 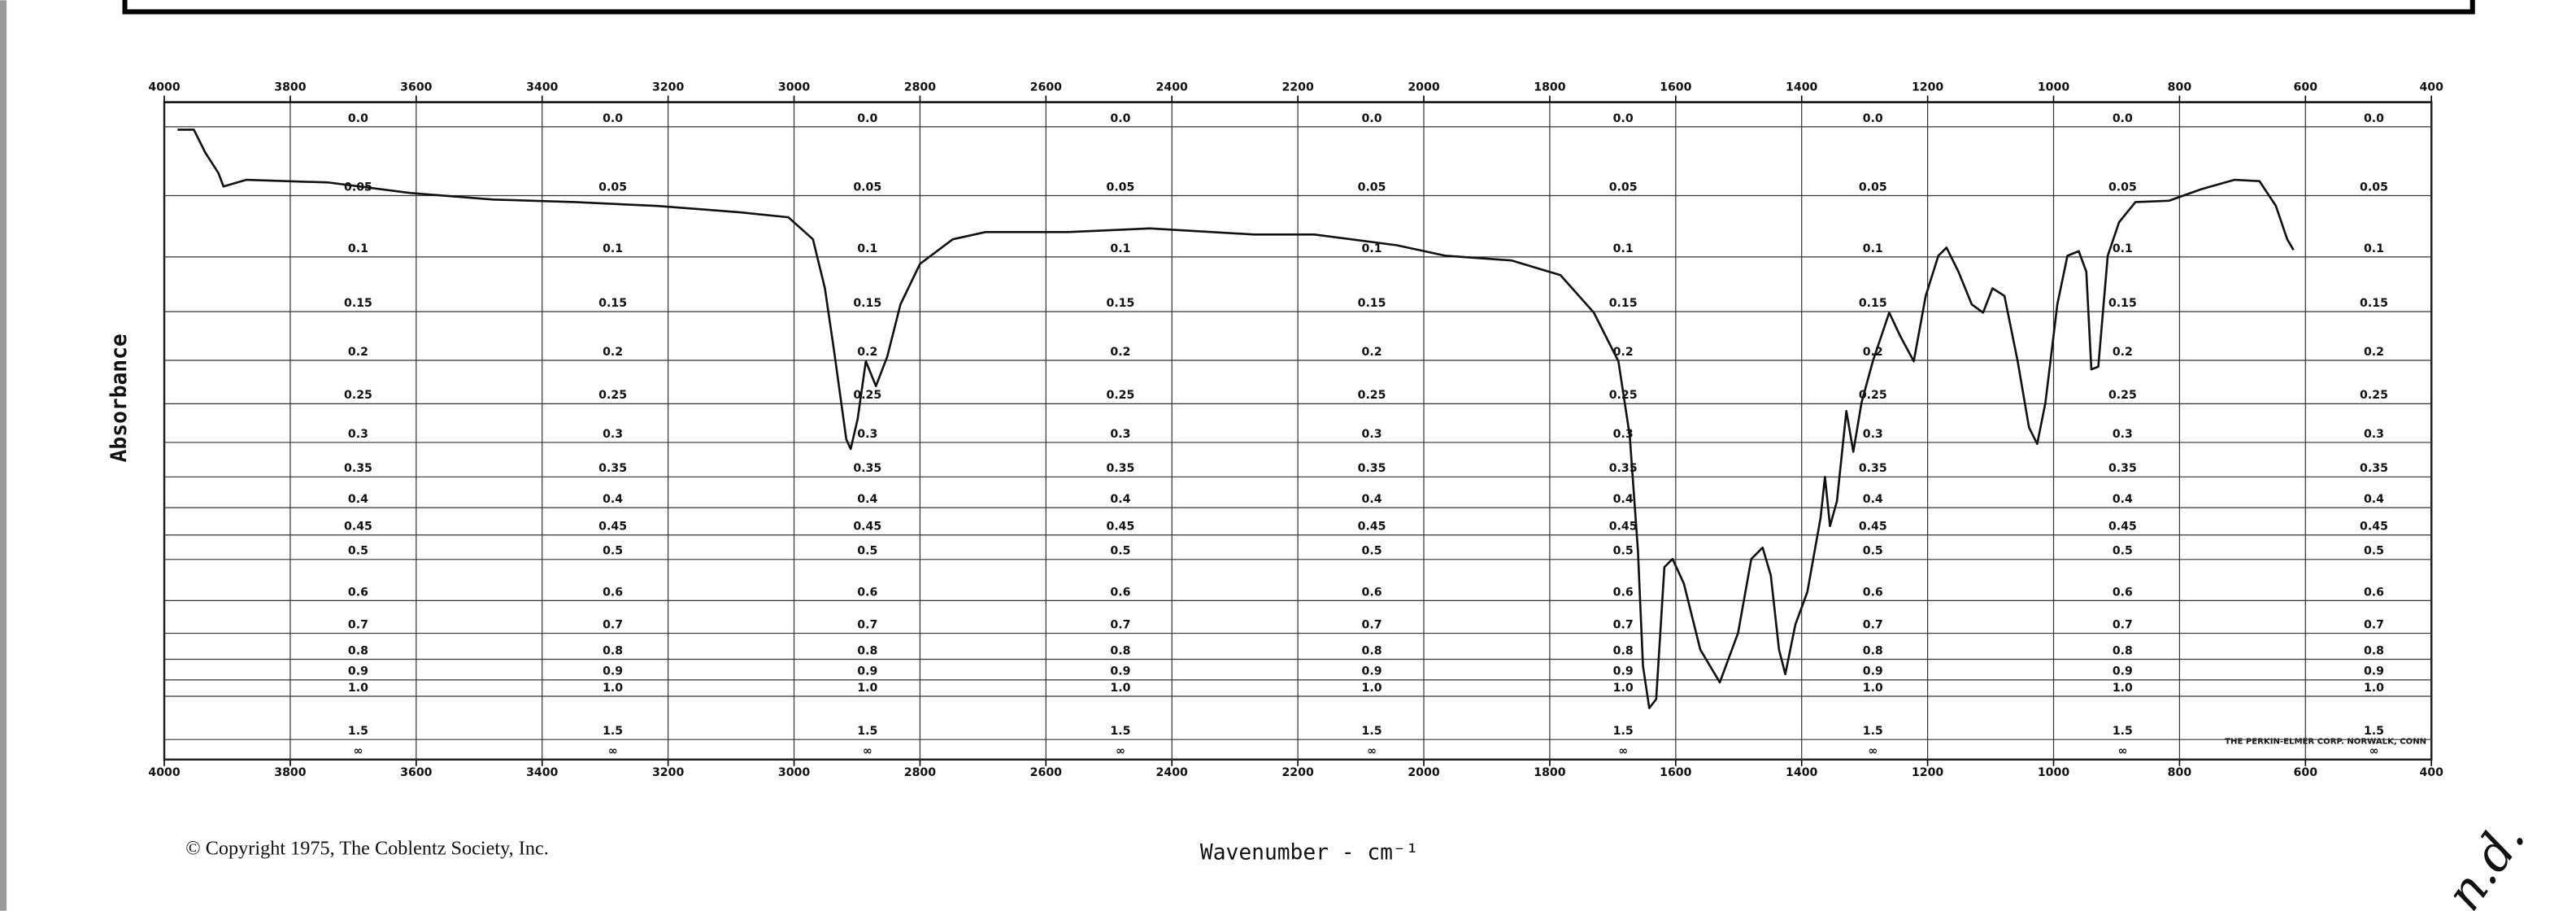 I want to click on x-tick-label: 3600, so click(x=416, y=87).